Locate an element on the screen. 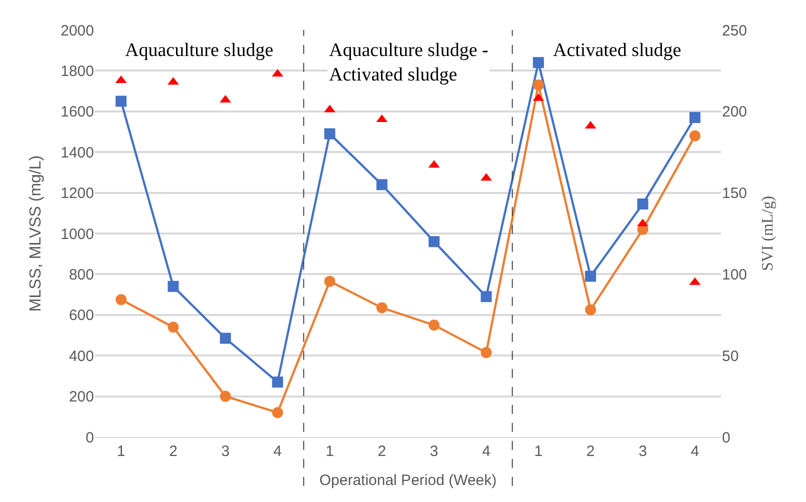 The height and width of the screenshot is (502, 806). y-tick-label: 600 is located at coordinates (81, 315).